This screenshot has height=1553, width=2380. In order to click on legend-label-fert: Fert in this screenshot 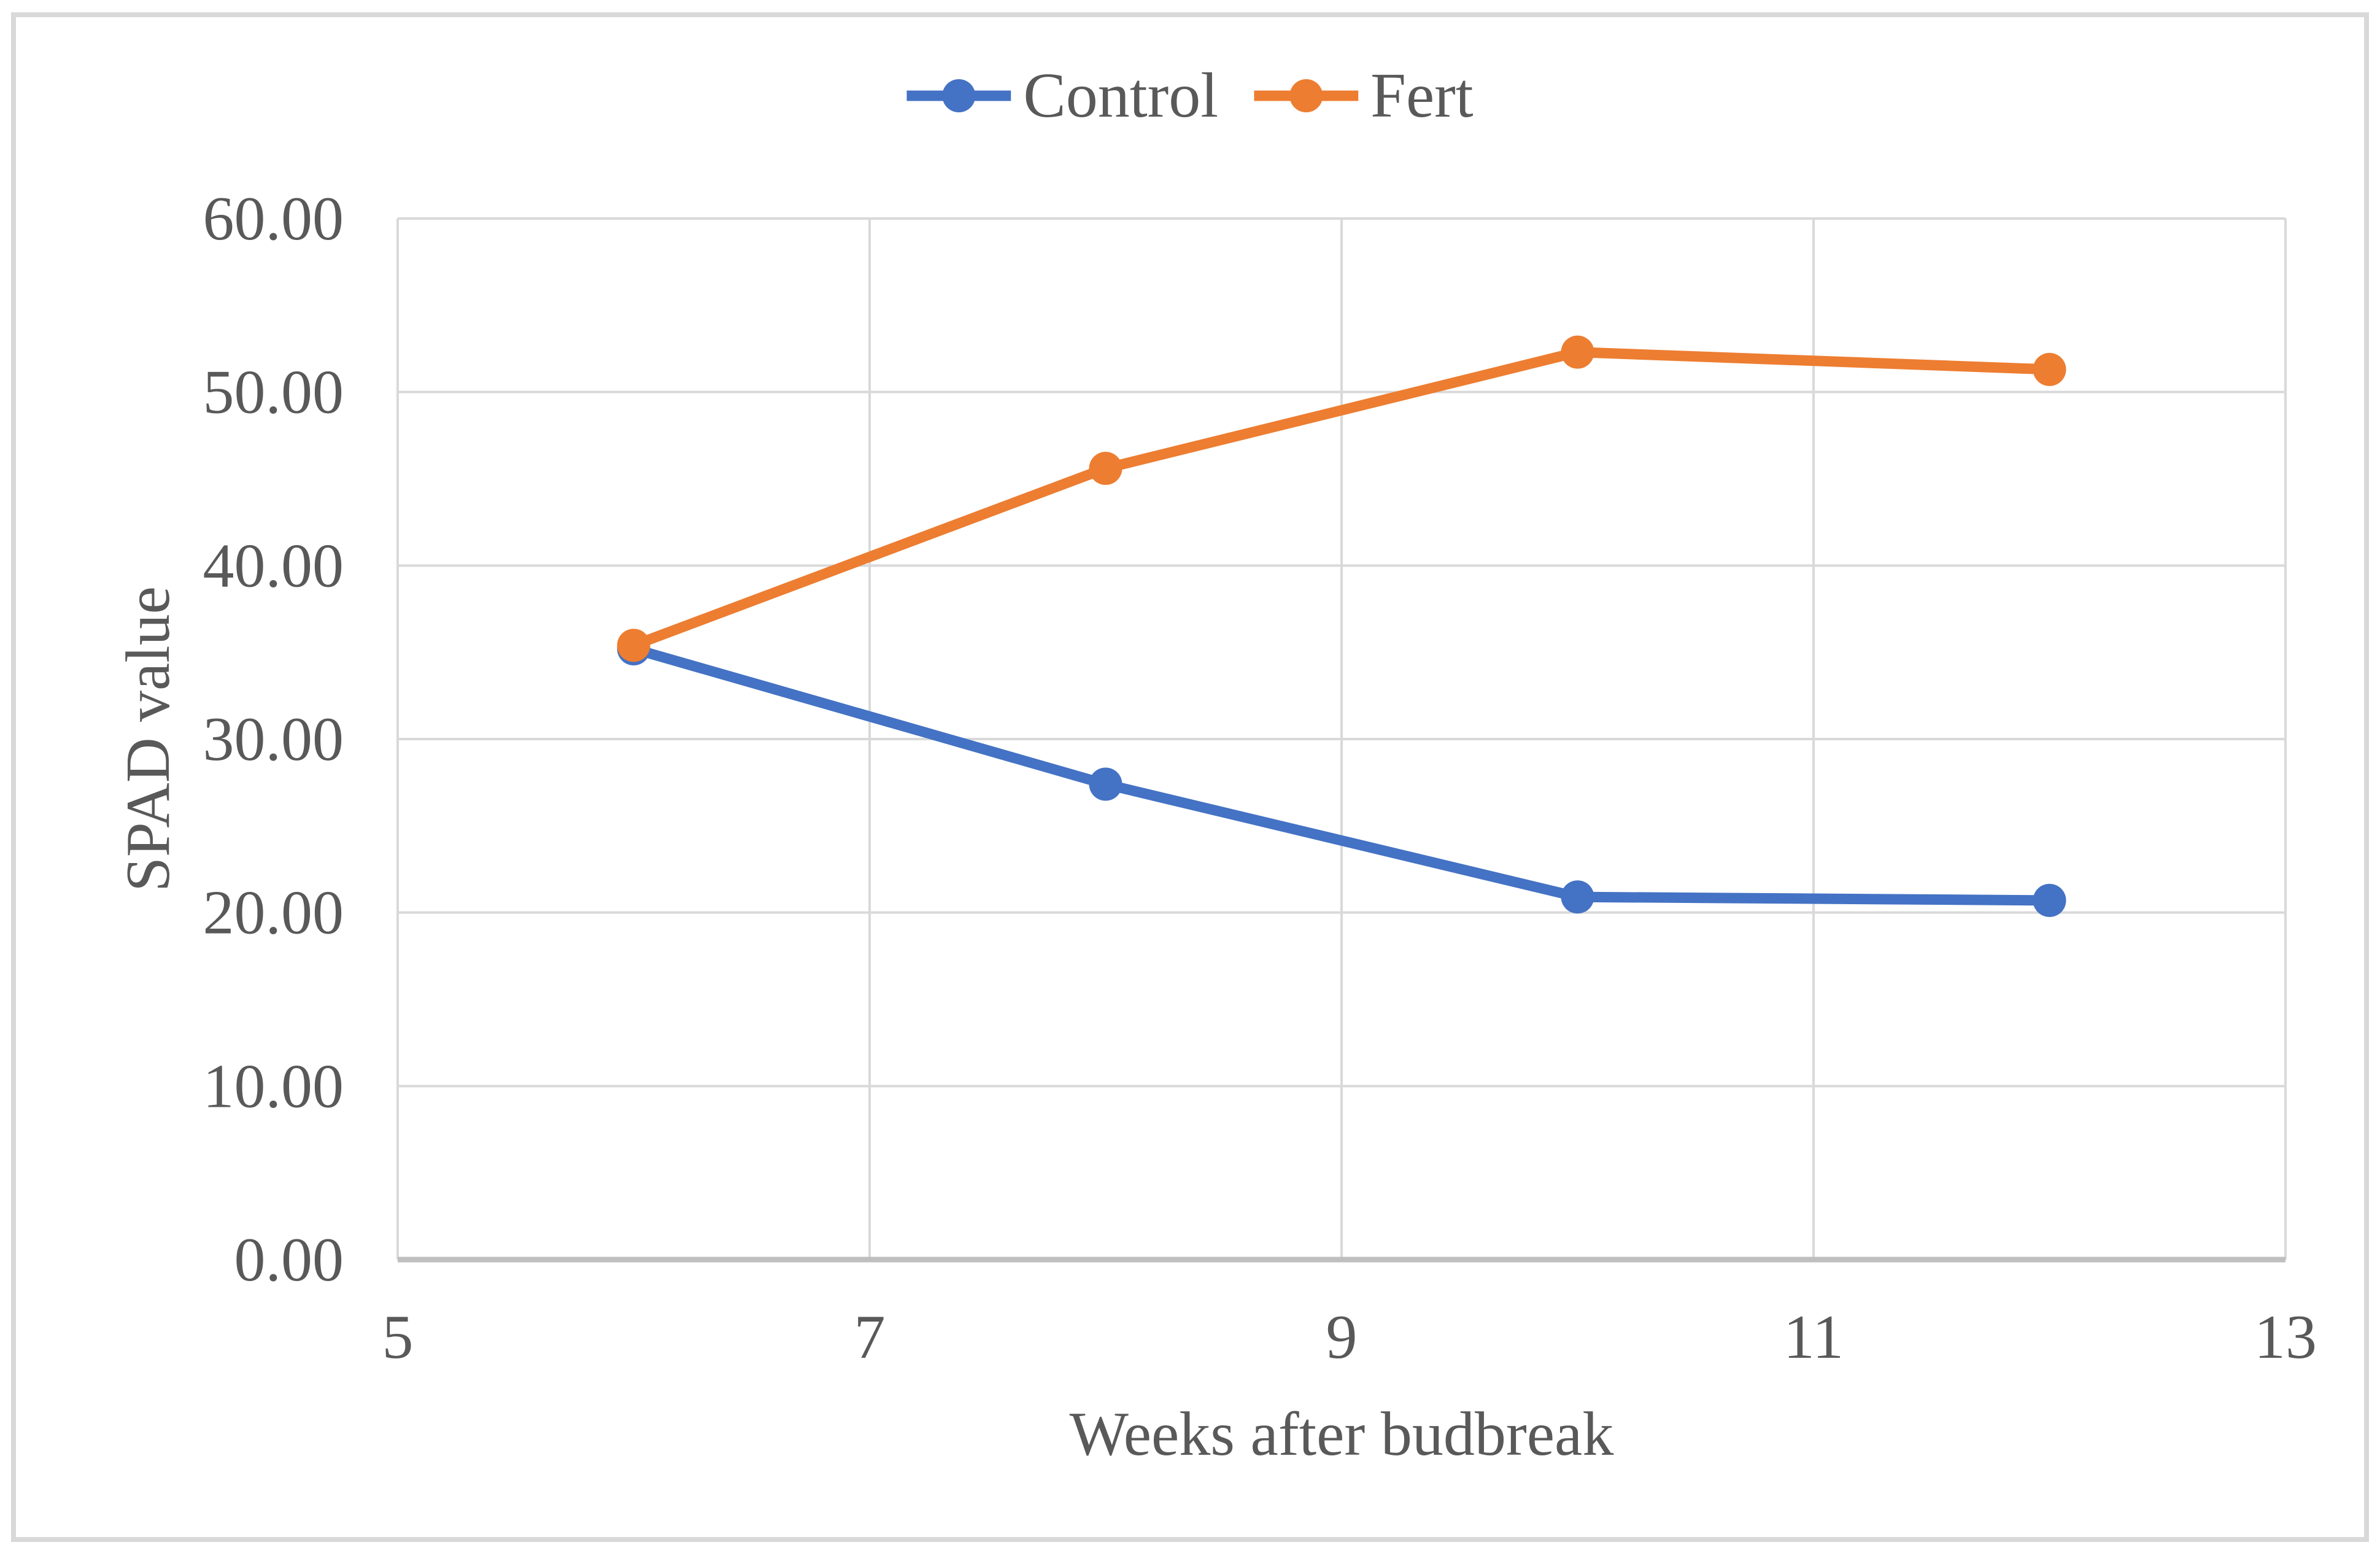, I will do `click(1422, 95)`.